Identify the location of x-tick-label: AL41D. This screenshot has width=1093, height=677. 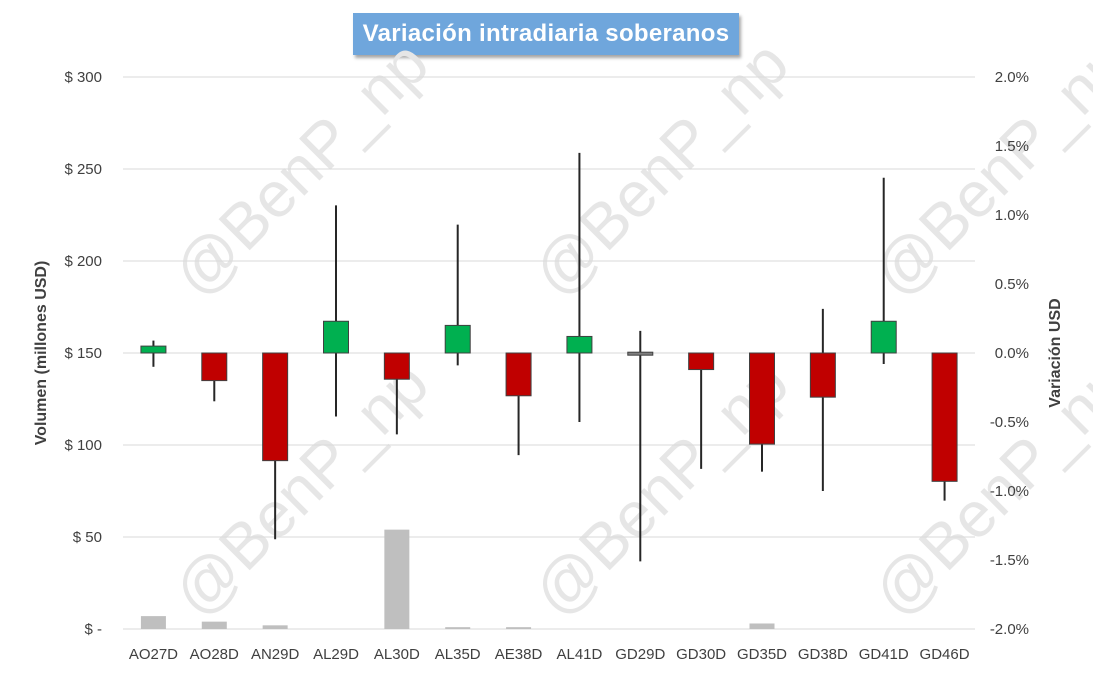
(579, 654).